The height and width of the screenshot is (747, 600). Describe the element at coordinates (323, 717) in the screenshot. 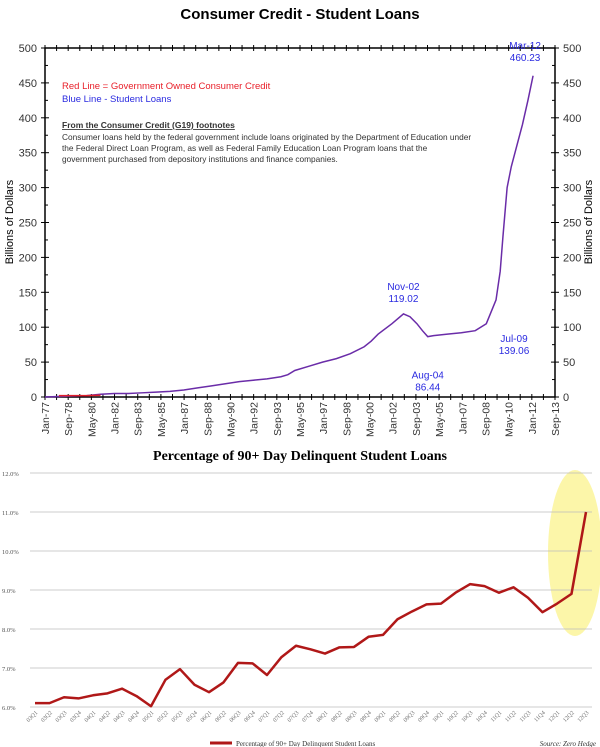

I see `x-tick-label-2: 08Q1` at that location.